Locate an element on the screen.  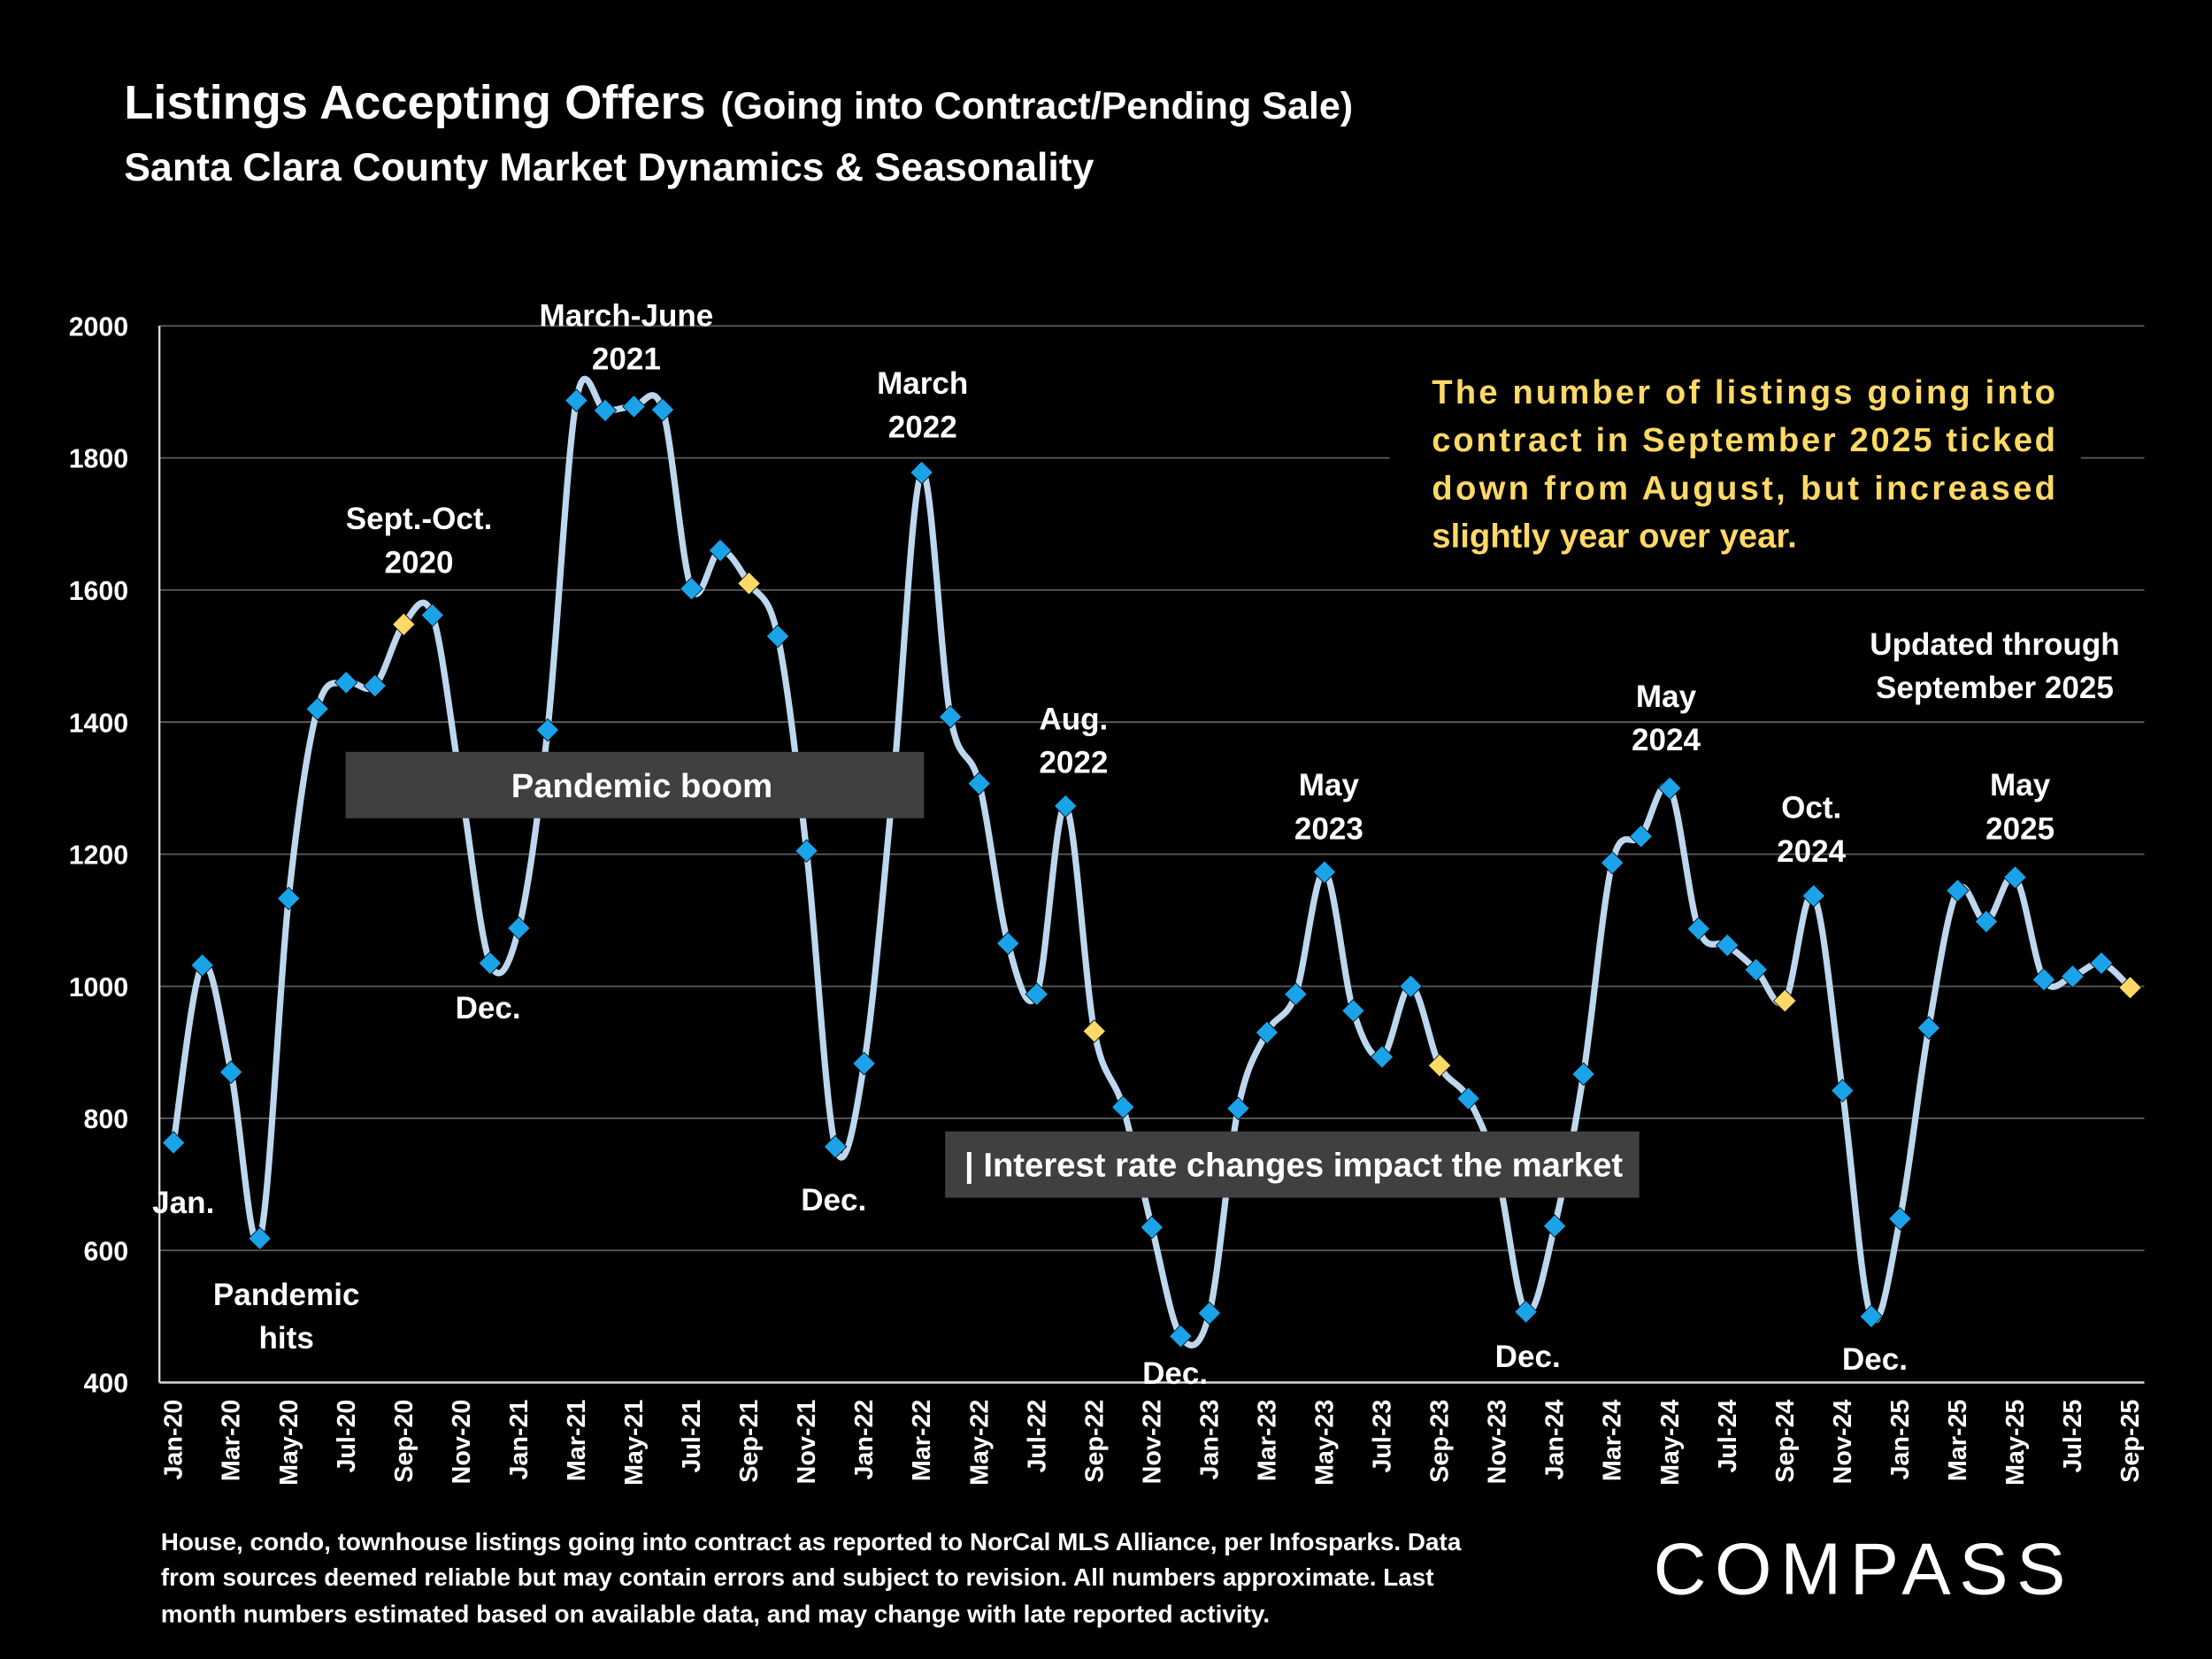
y-tick-label: 800 is located at coordinates (107, 1120).